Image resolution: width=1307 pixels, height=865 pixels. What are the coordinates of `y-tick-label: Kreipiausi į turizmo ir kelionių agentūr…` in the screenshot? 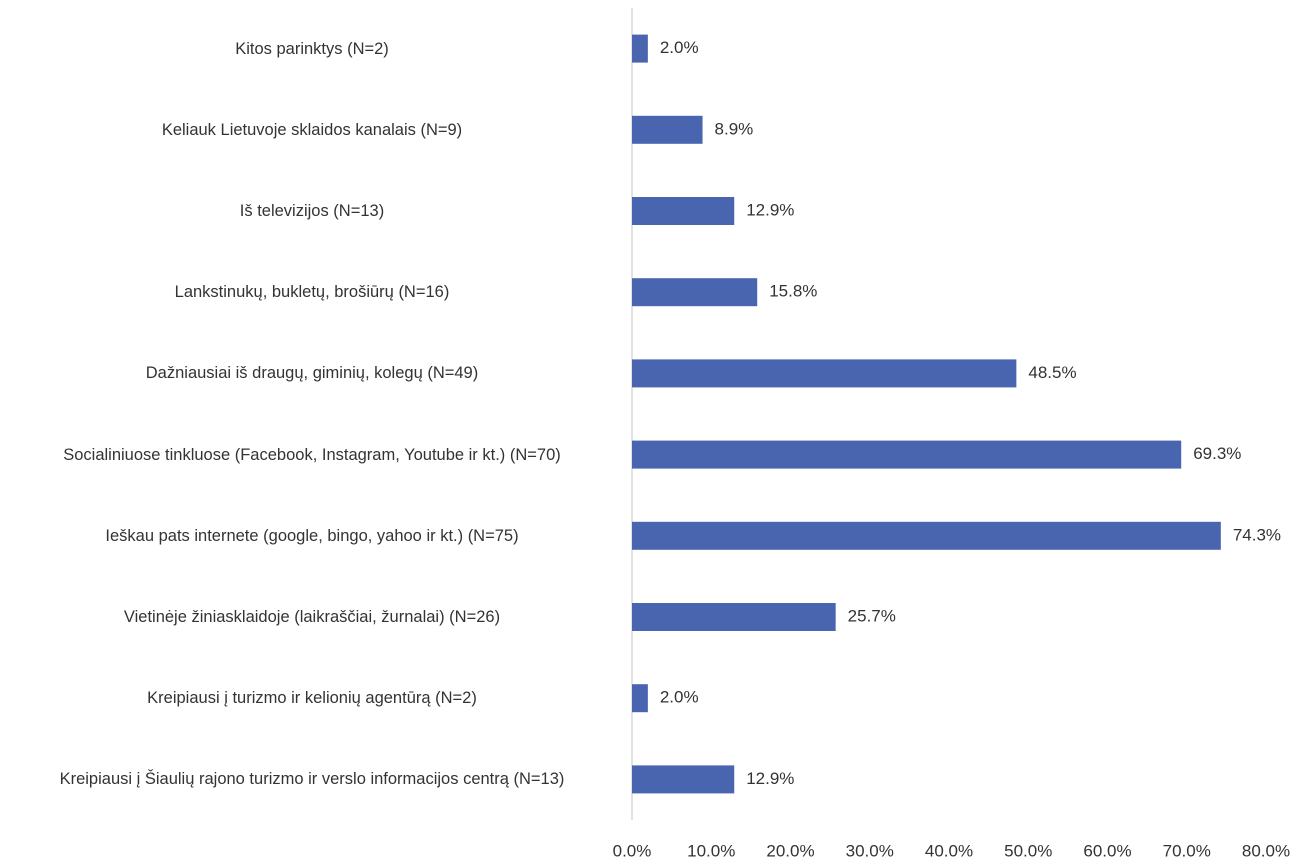 It's located at (312, 698).